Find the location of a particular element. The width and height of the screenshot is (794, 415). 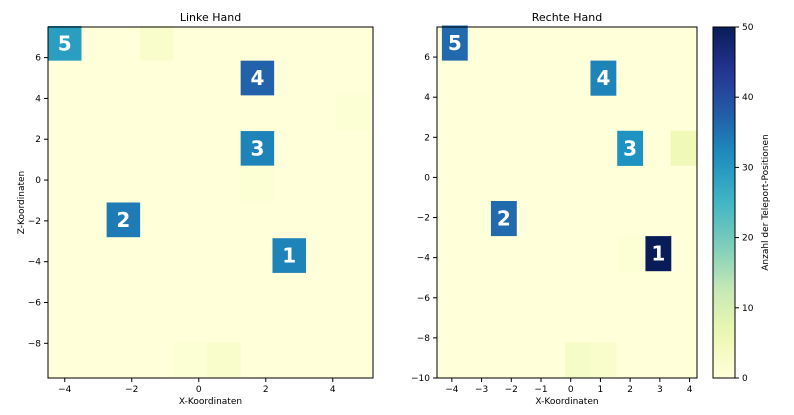

chart-title: Linke Hand is located at coordinates (210, 17).